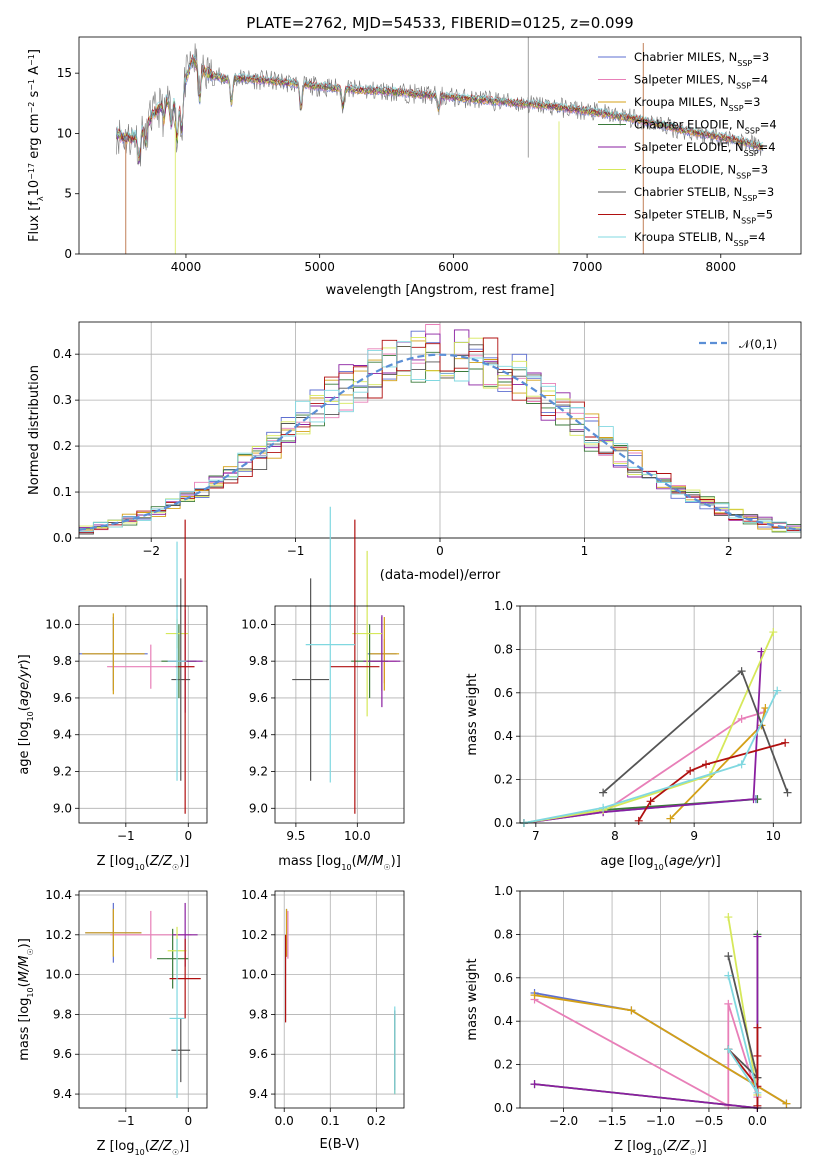  Describe the element at coordinates (705, 127) in the screenshot. I see `legend-label: Chabrier ELODIE, NSSP=4` at that location.